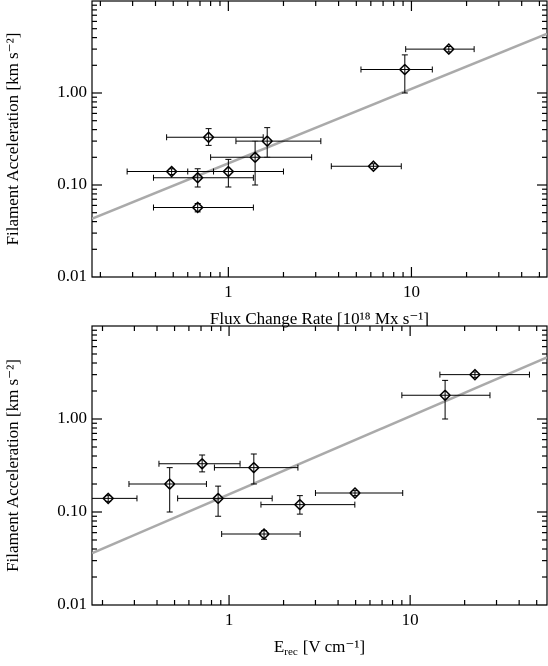  I want to click on x-label-sub: rec, so click(291, 652).